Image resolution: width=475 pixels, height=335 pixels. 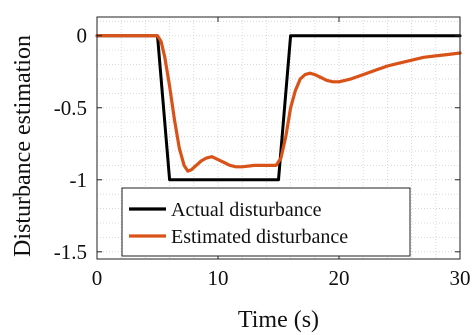 I want to click on x-tick-label: 20, so click(x=339, y=278).